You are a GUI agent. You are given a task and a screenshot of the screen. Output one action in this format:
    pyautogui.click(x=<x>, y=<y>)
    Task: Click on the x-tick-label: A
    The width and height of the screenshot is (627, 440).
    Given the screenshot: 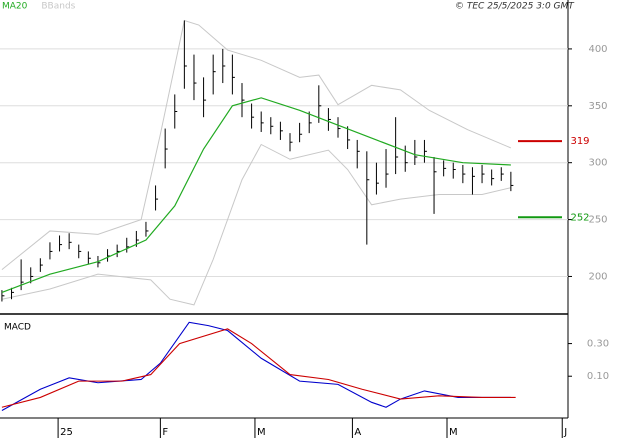 What is the action you would take?
    pyautogui.click(x=357, y=432)
    